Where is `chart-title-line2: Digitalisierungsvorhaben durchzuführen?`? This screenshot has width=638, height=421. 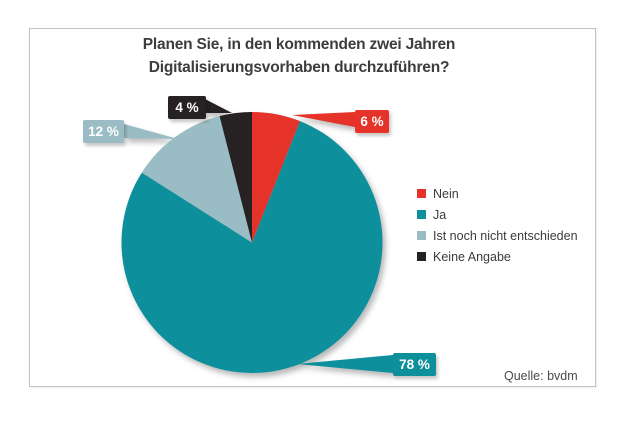
chart-title-line2: Digitalisierungsvorhaben durchzuführen? is located at coordinates (299, 67).